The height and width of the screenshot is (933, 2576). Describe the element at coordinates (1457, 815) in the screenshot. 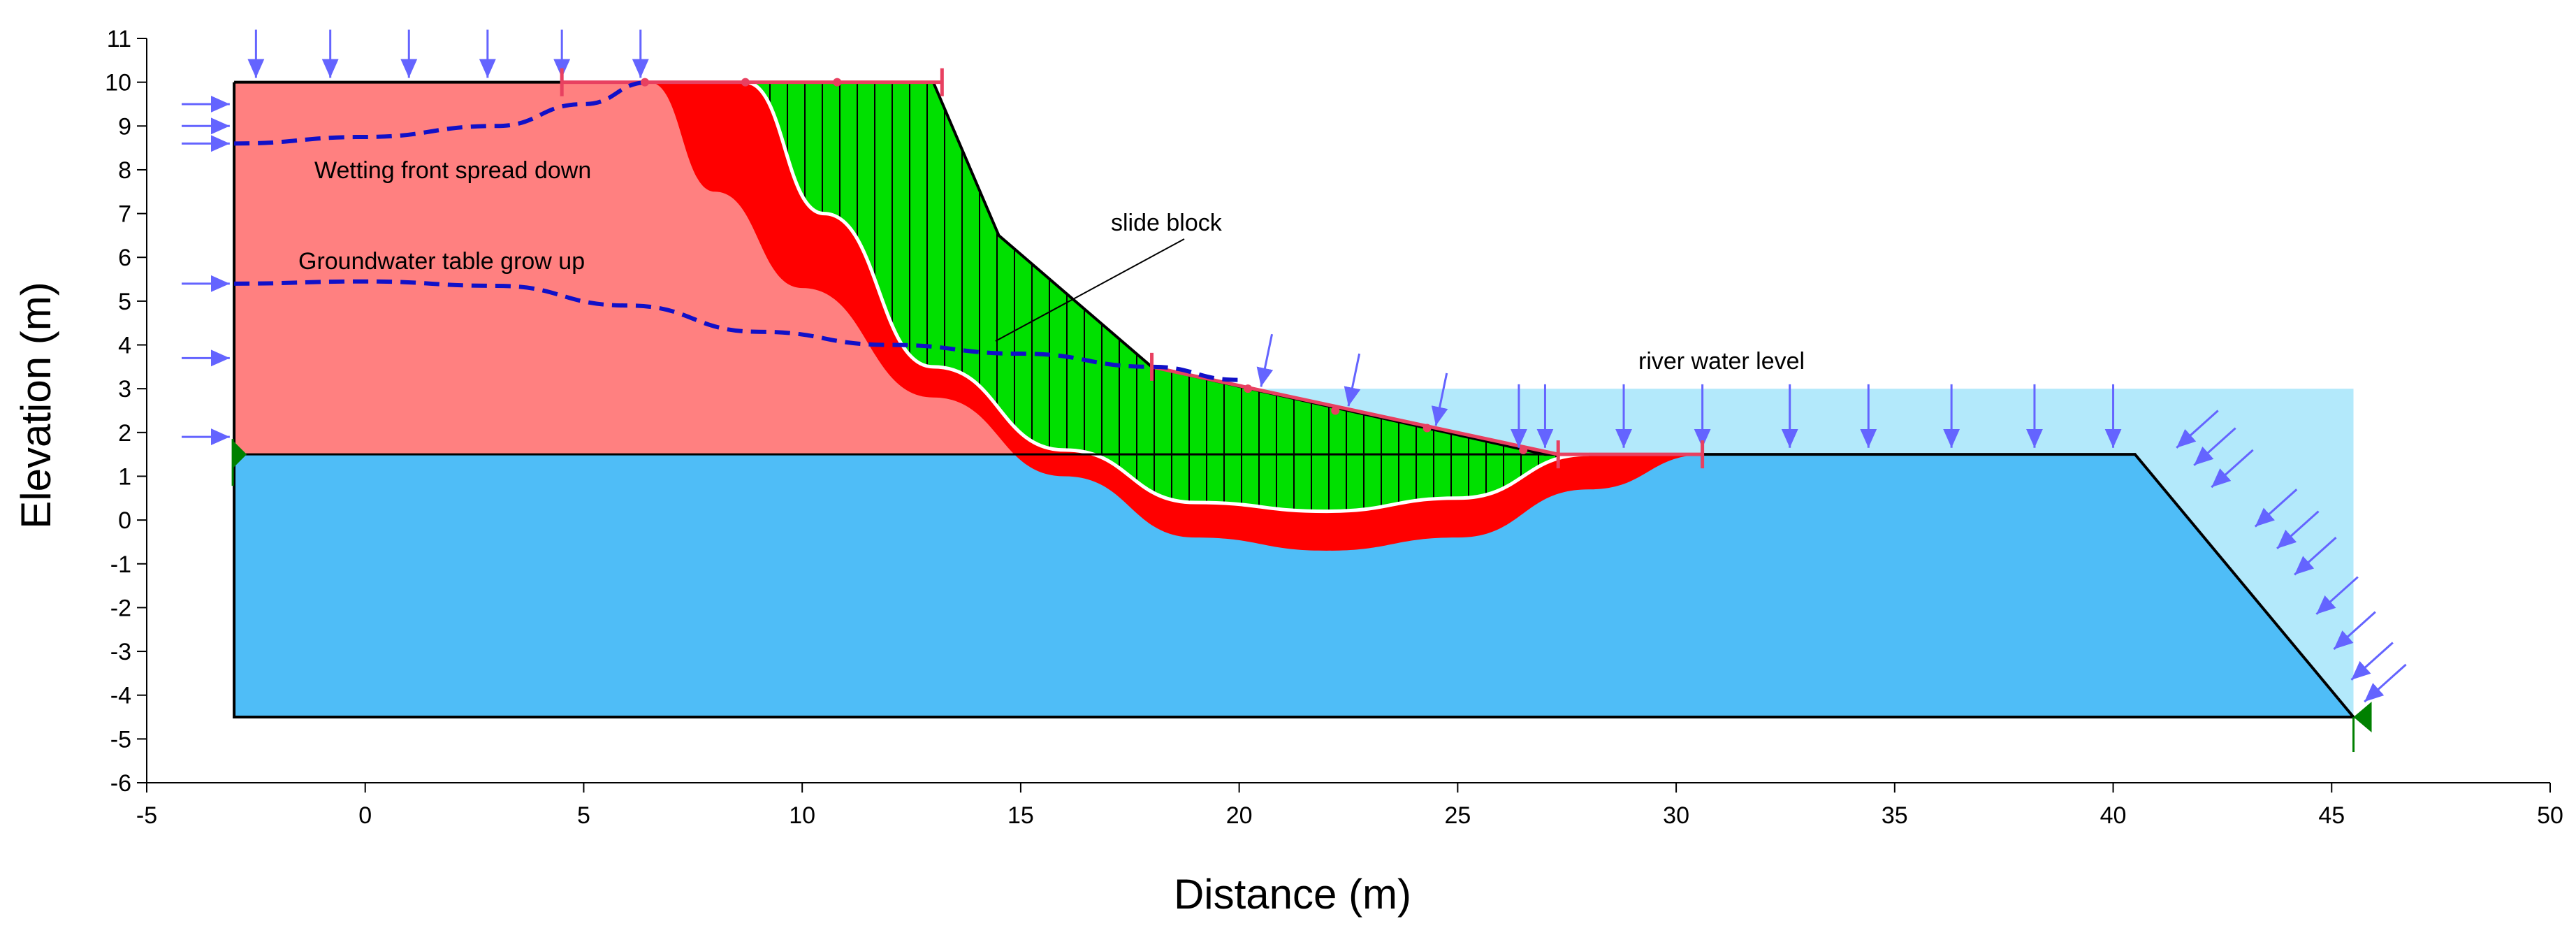

I see `x-tick-label: 25` at that location.